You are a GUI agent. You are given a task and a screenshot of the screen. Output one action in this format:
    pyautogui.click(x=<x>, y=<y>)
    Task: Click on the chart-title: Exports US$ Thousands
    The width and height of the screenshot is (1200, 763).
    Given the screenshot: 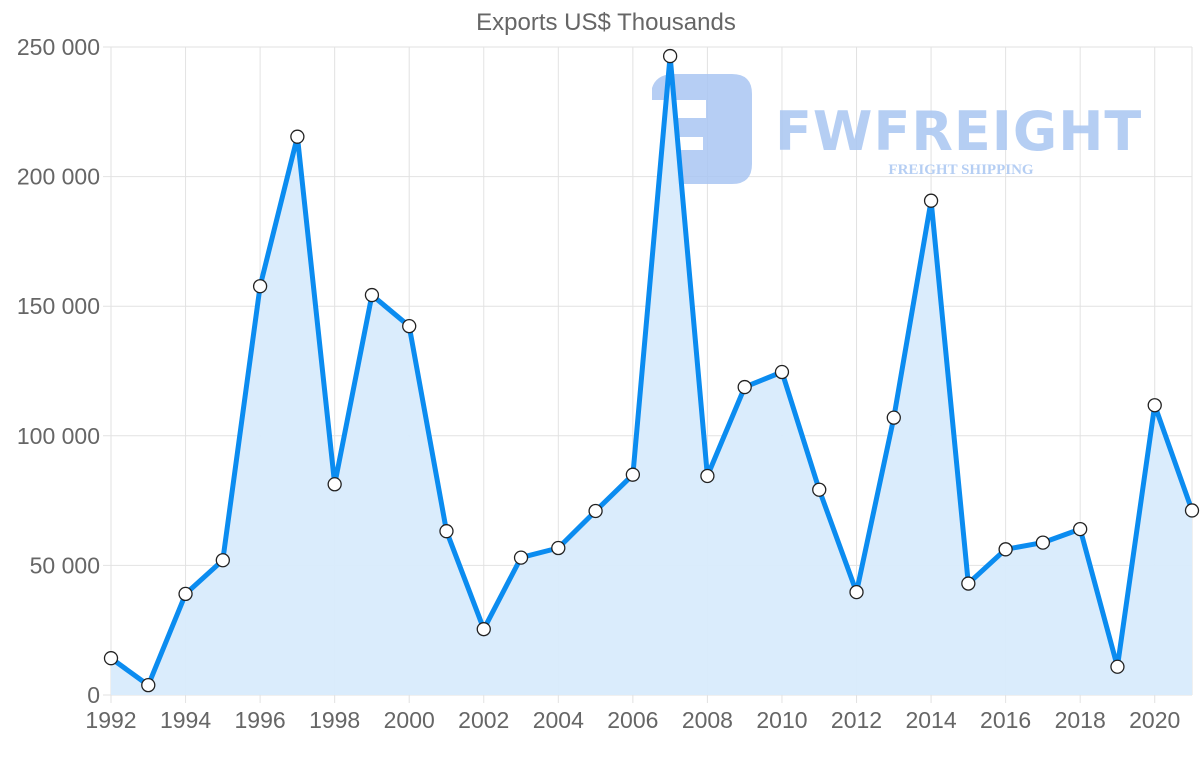 What is the action you would take?
    pyautogui.click(x=606, y=22)
    